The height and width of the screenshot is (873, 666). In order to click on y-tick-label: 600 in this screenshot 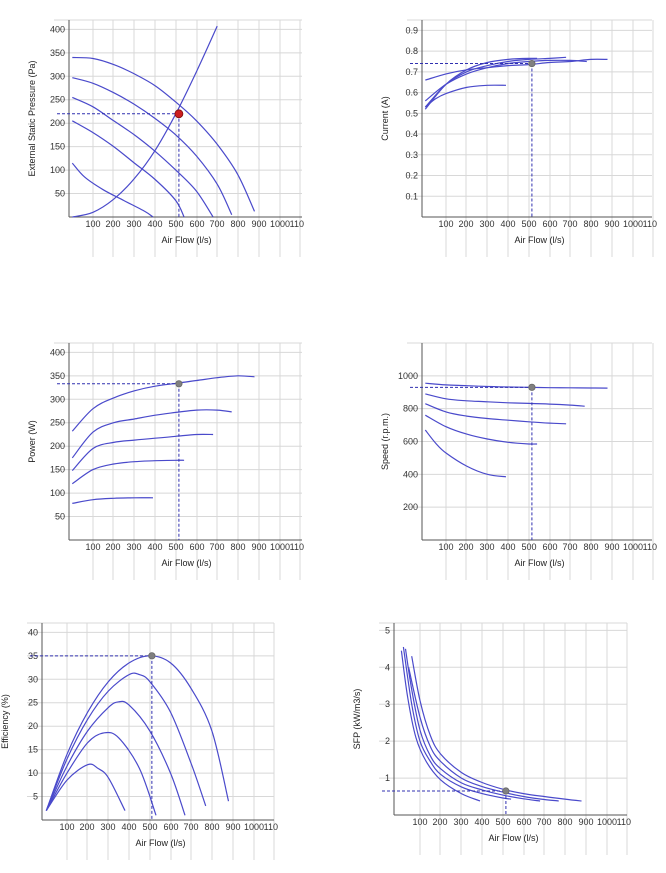, I will do `click(410, 442)`.